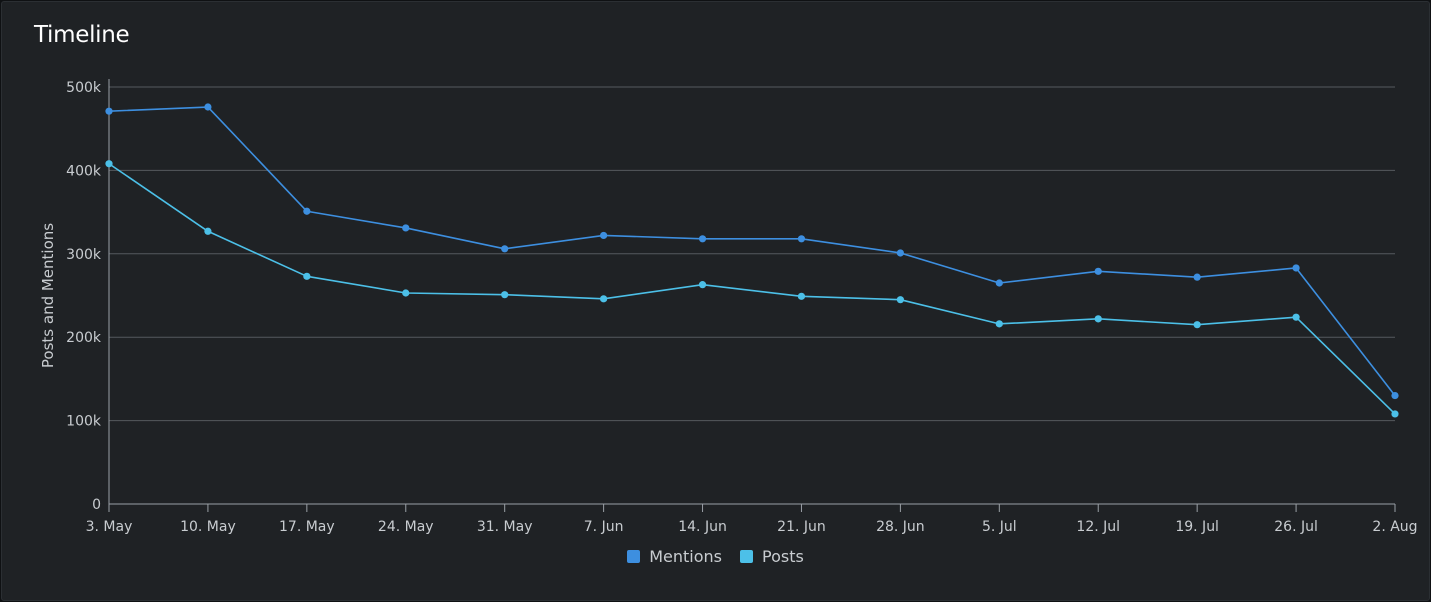  Describe the element at coordinates (208, 527) in the screenshot. I see `x-tick-label: 10. May` at that location.